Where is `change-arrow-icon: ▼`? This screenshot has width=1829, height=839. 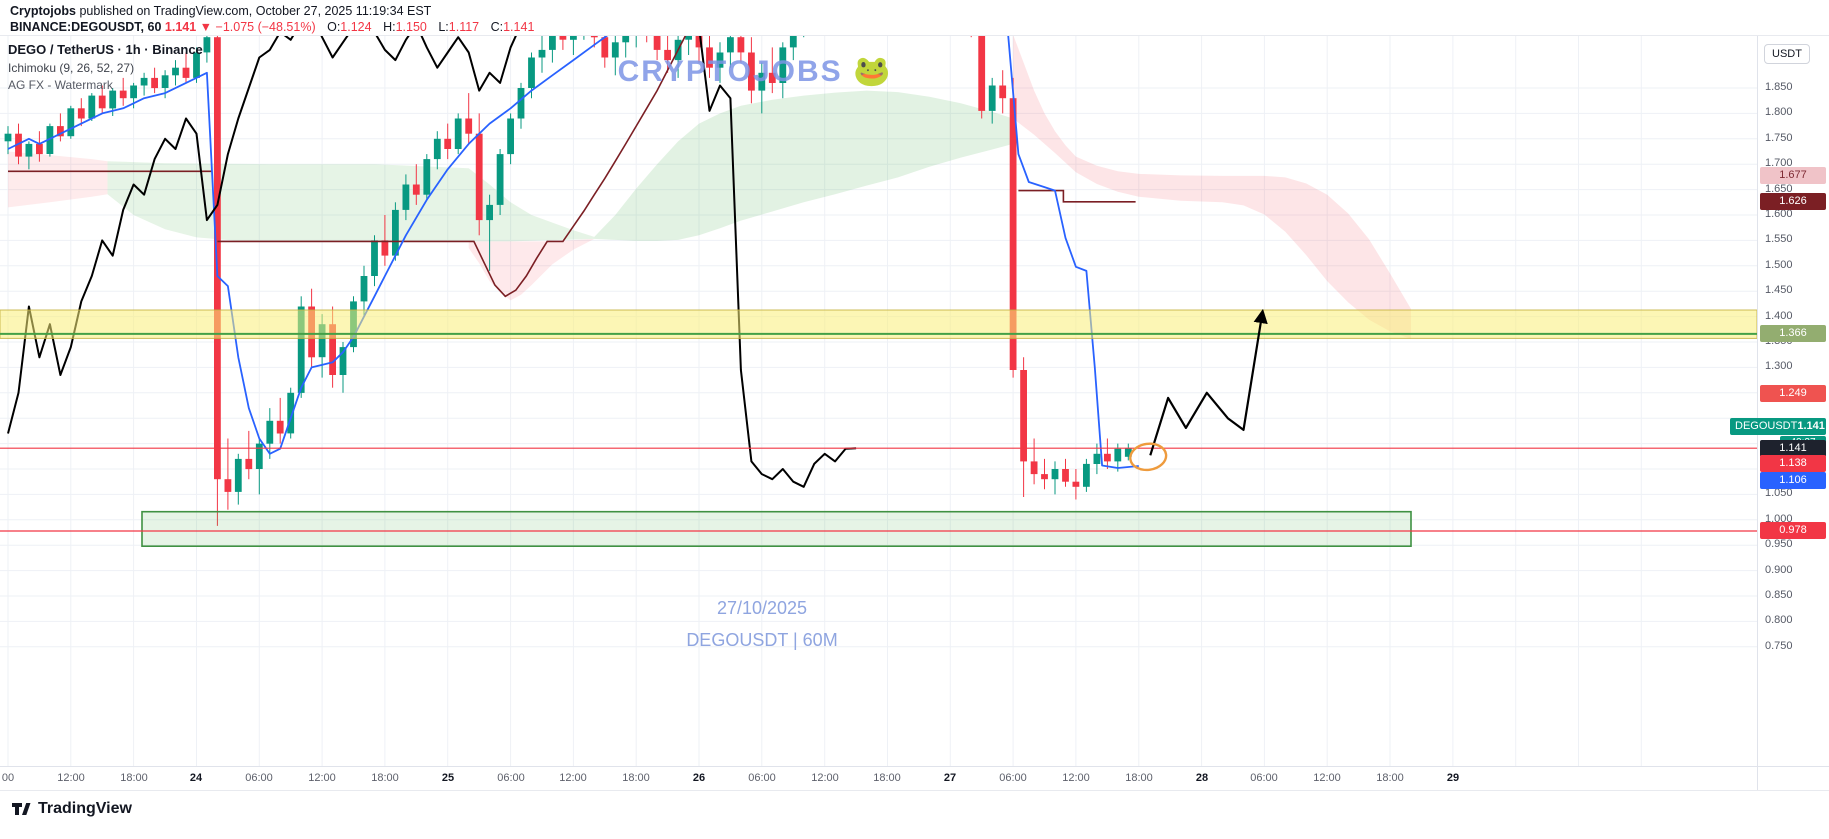
change-arrow-icon: ▼ is located at coordinates (206, 27).